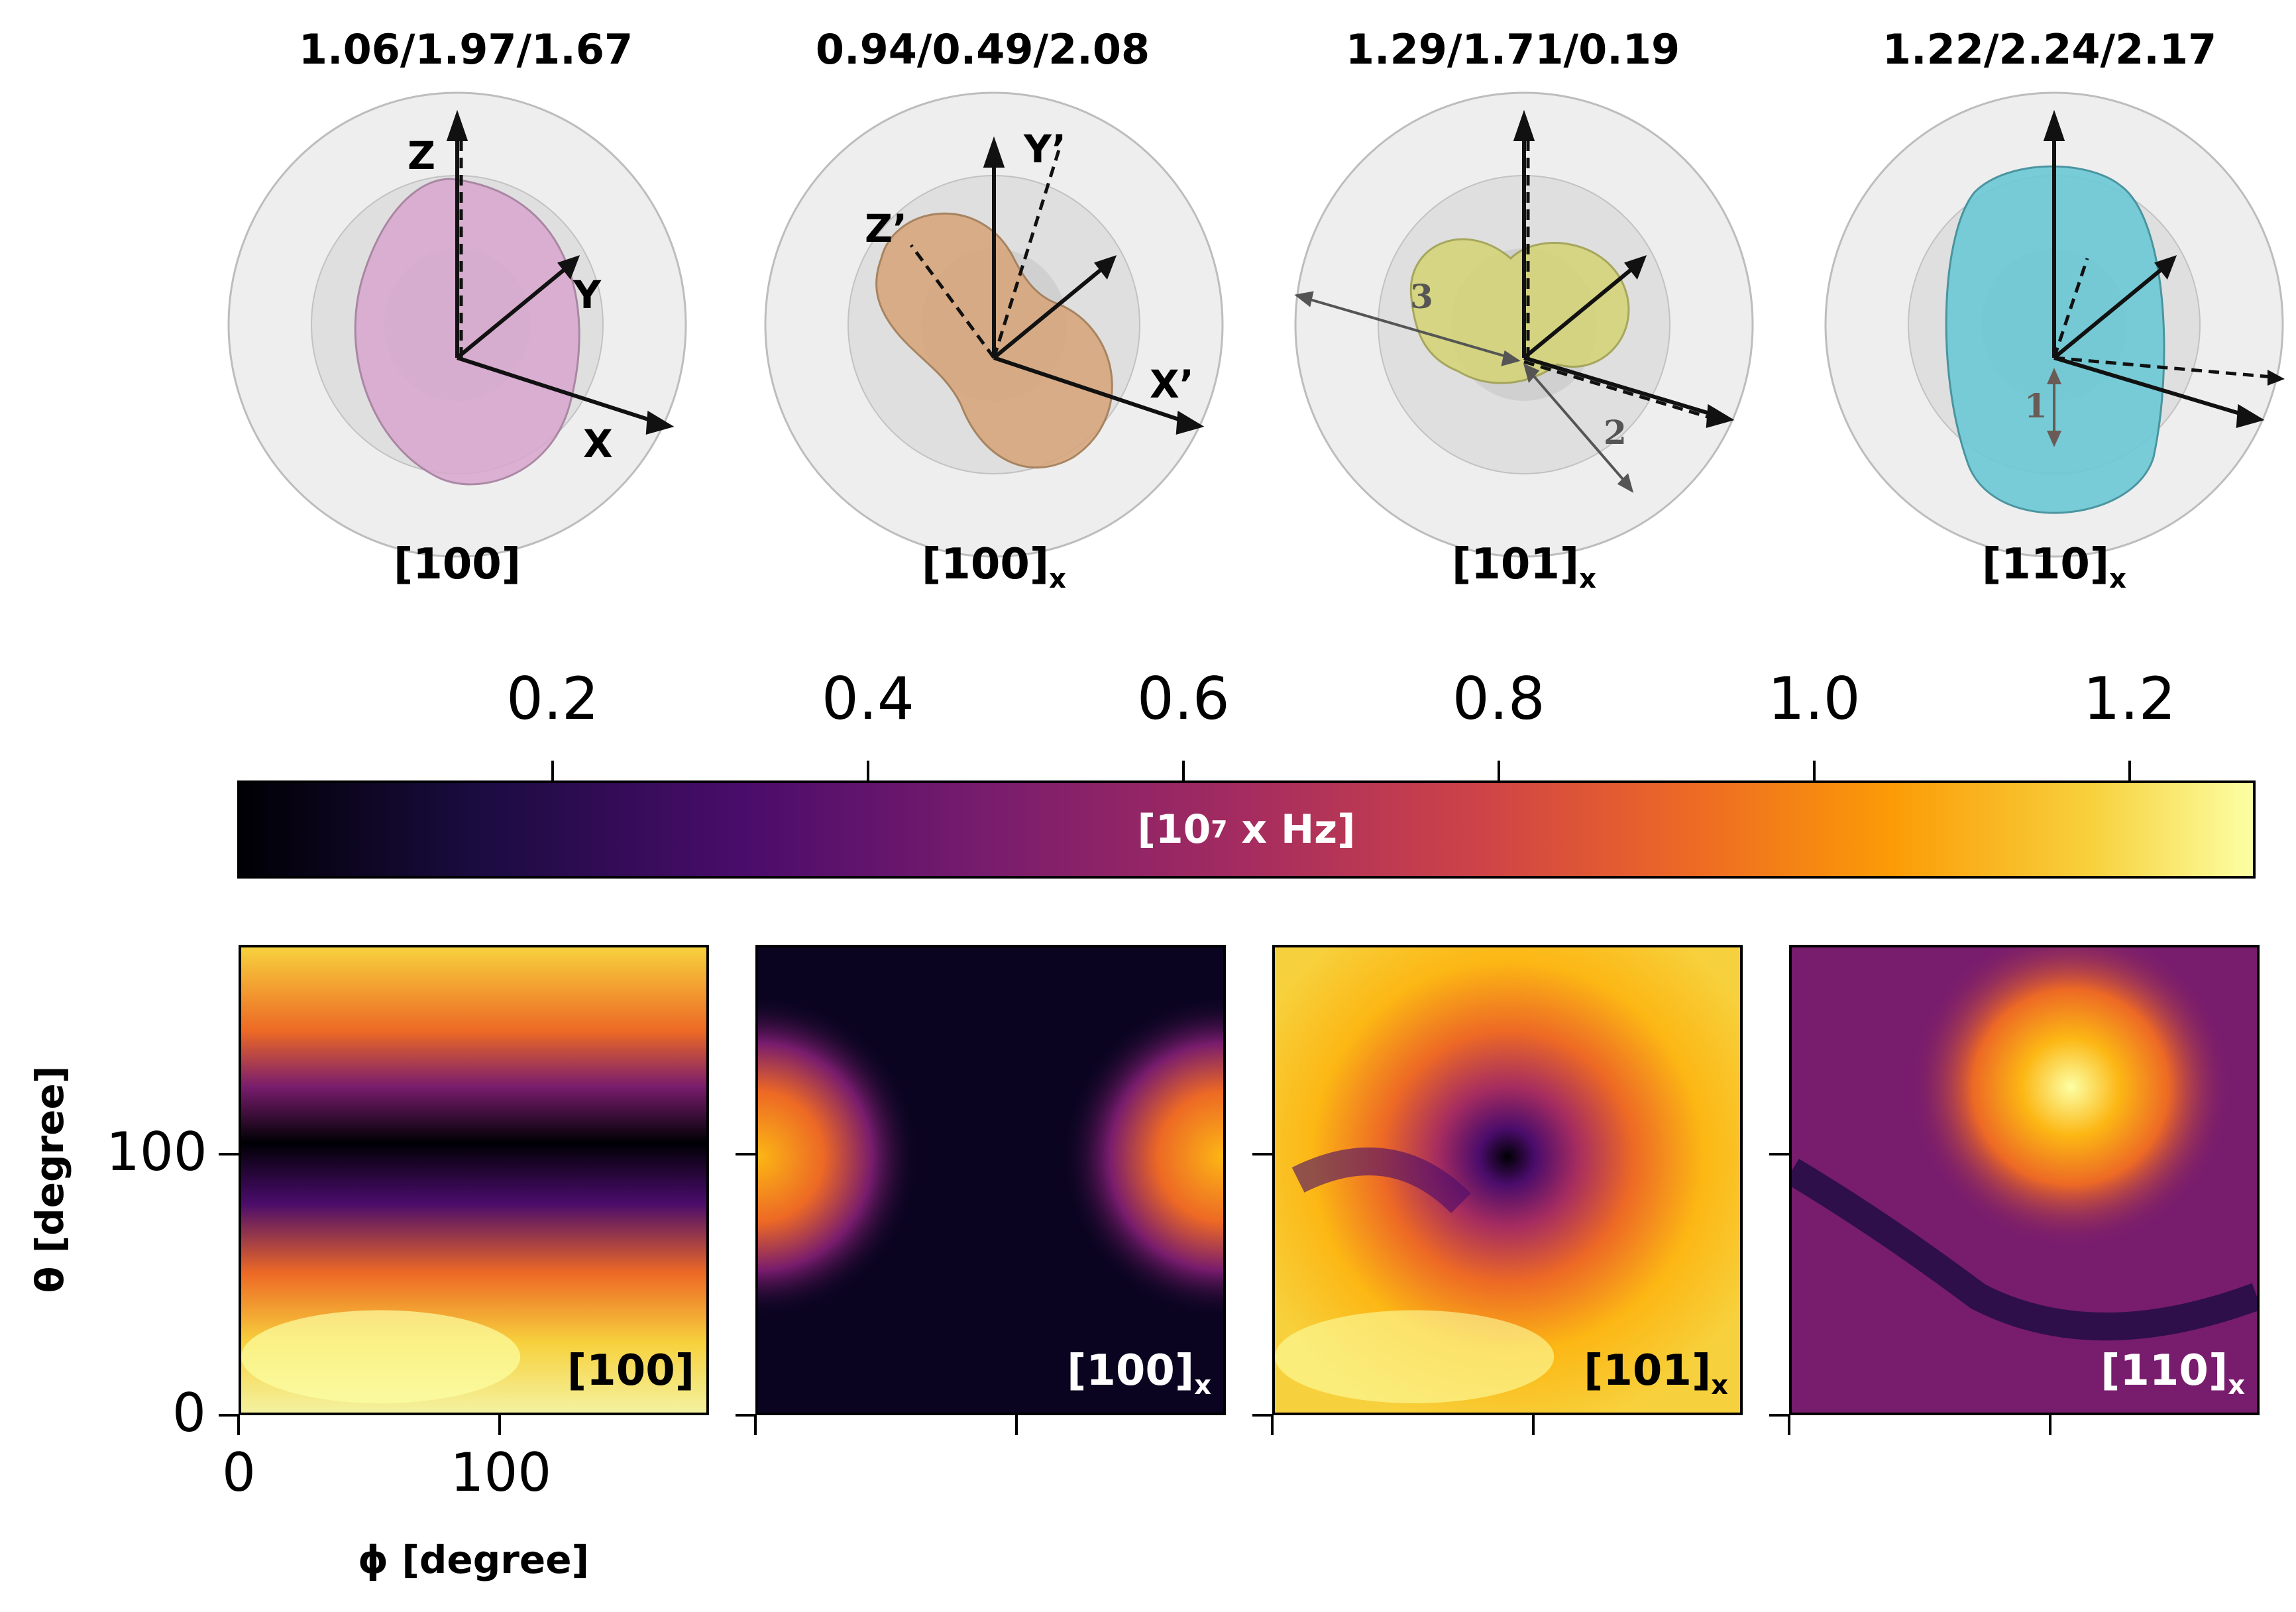 The width and height of the screenshot is (2296, 1612). I want to click on colorbar: [10 7 x Hz], so click(1246, 829).